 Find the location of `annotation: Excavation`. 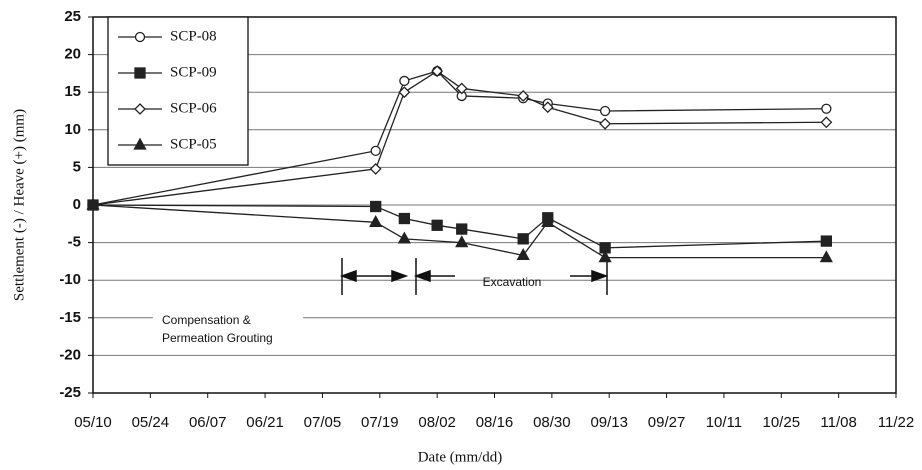

annotation: Excavation is located at coordinates (512, 282).